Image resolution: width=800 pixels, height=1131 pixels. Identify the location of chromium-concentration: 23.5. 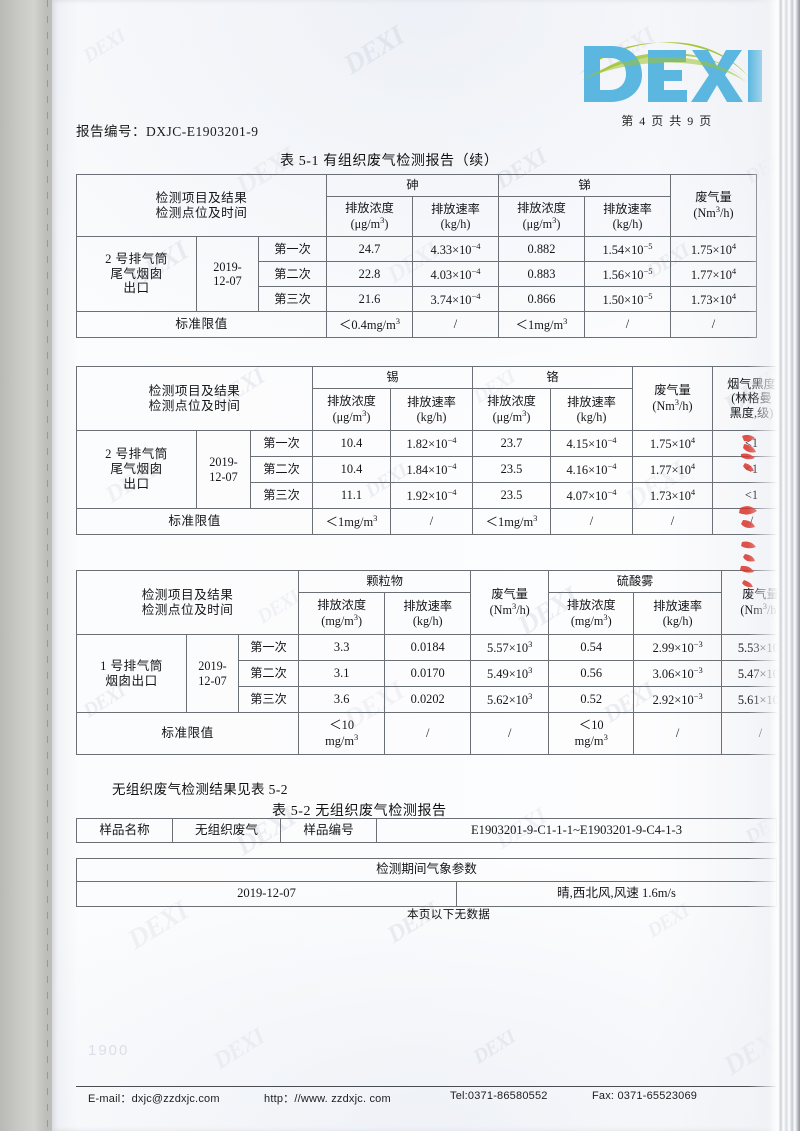
(511, 495).